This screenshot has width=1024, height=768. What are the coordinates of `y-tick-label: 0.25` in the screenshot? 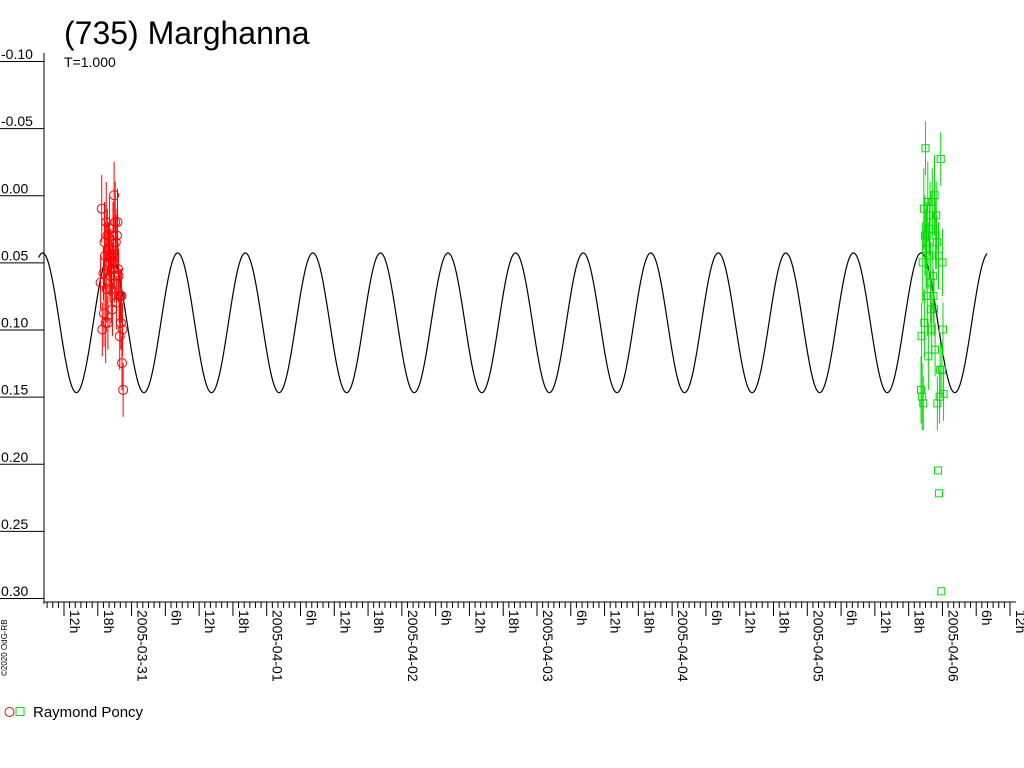 It's located at (14, 524).